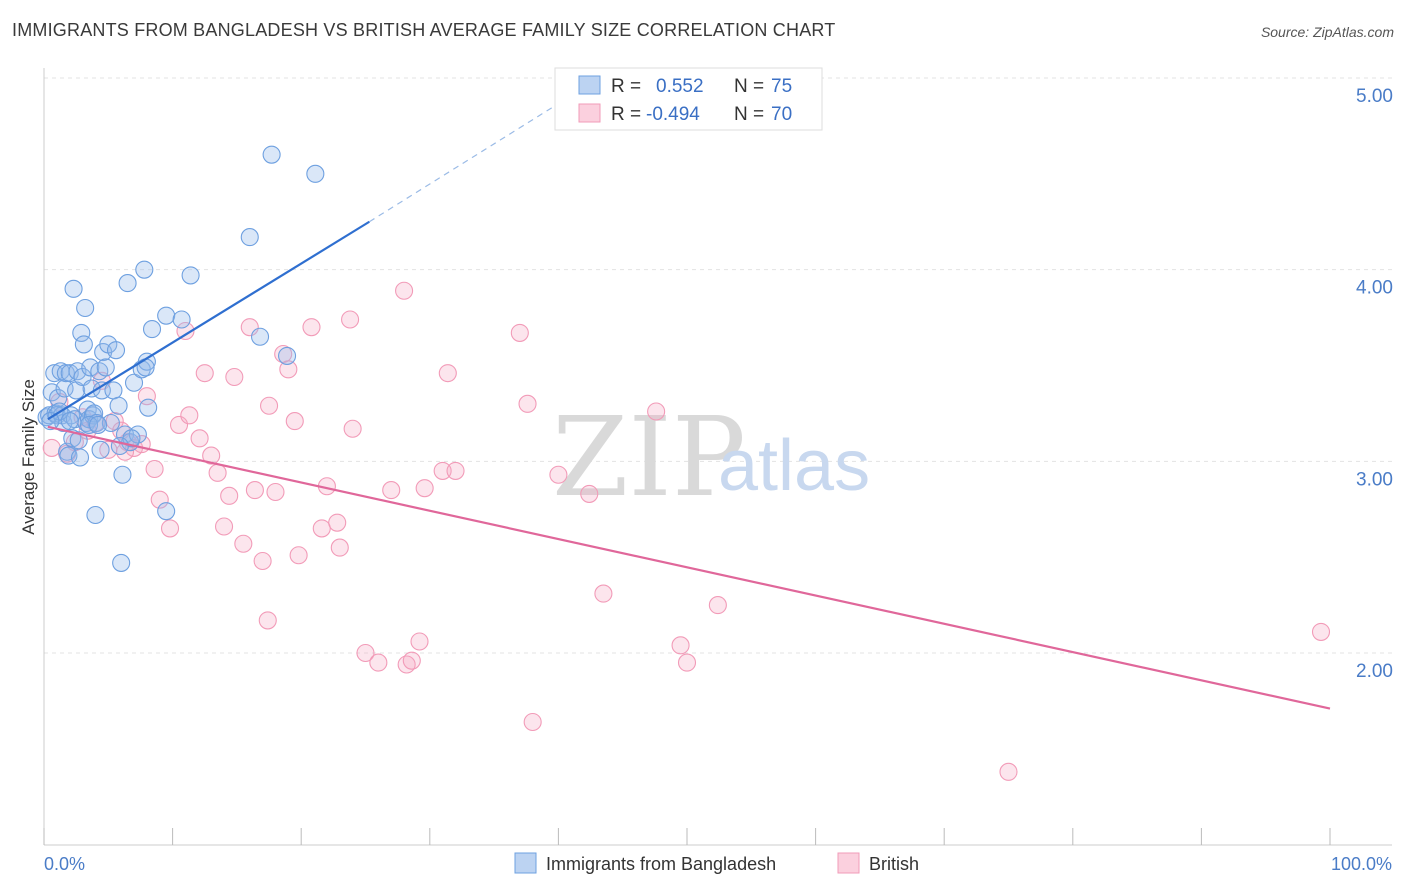  I want to click on trend-line-bangladesh-extension, so click(477, 155).